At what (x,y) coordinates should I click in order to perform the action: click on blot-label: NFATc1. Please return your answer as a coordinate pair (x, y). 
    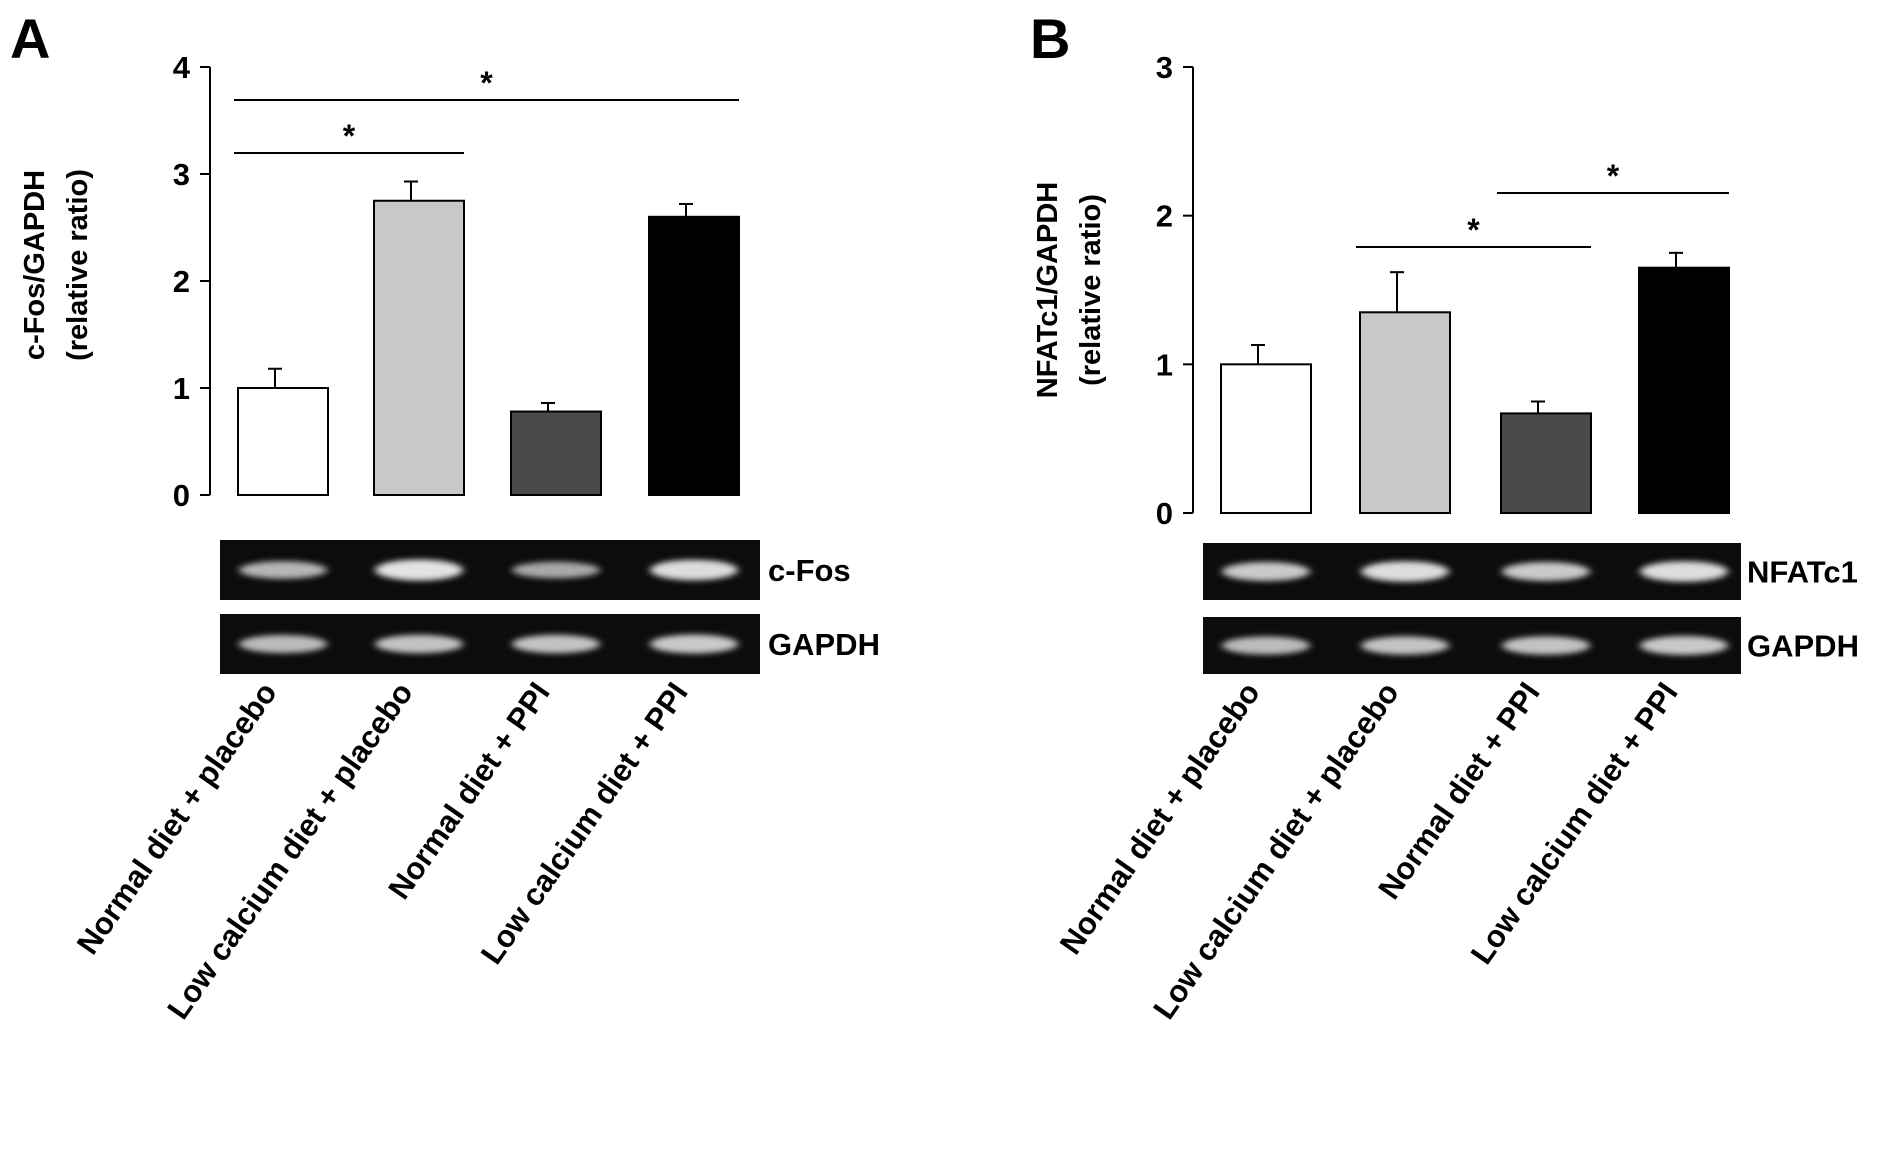
    Looking at the image, I should click on (1802, 572).